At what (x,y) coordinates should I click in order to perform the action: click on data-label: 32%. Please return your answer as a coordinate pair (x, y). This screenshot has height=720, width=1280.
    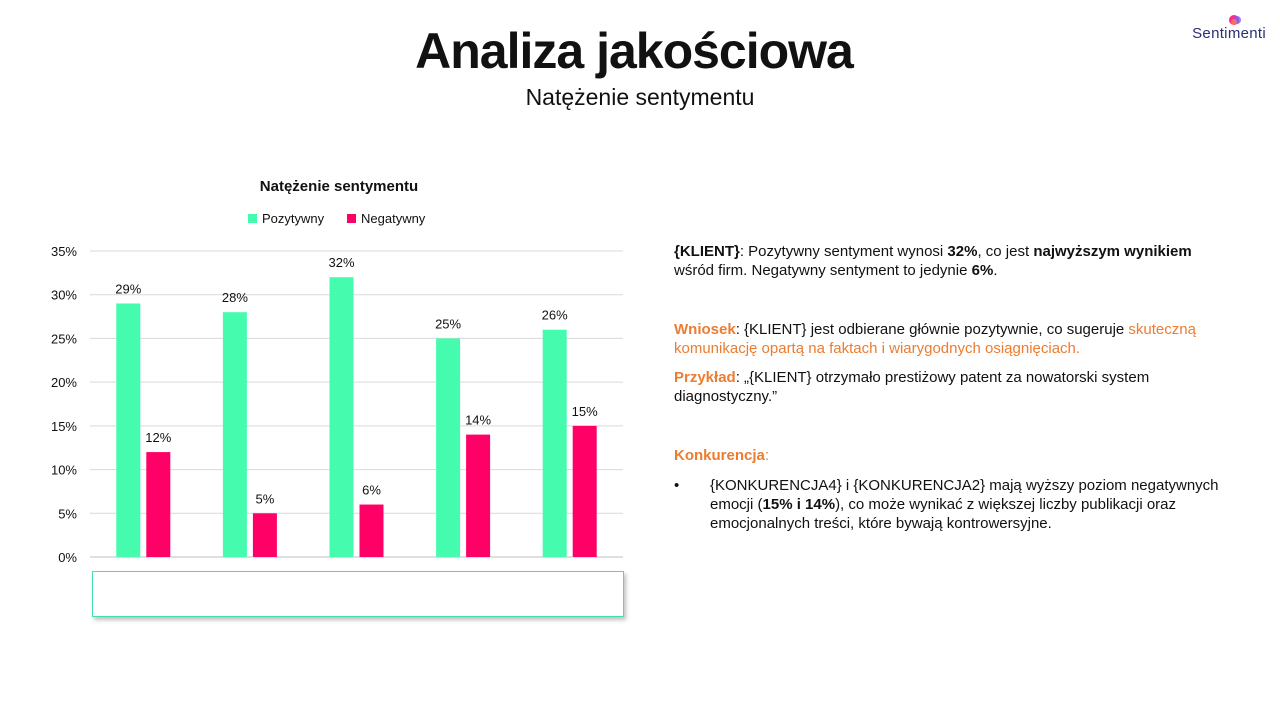
    Looking at the image, I should click on (341, 262).